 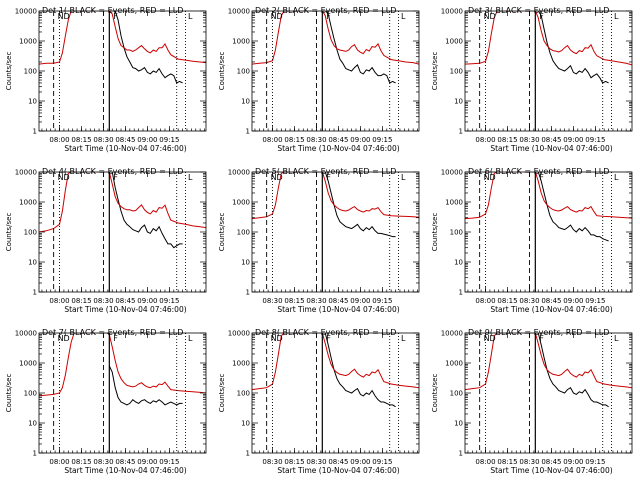 I want to click on panel-title: Det 7( BLACK = Events, RED = LLD, so click(x=112, y=332).